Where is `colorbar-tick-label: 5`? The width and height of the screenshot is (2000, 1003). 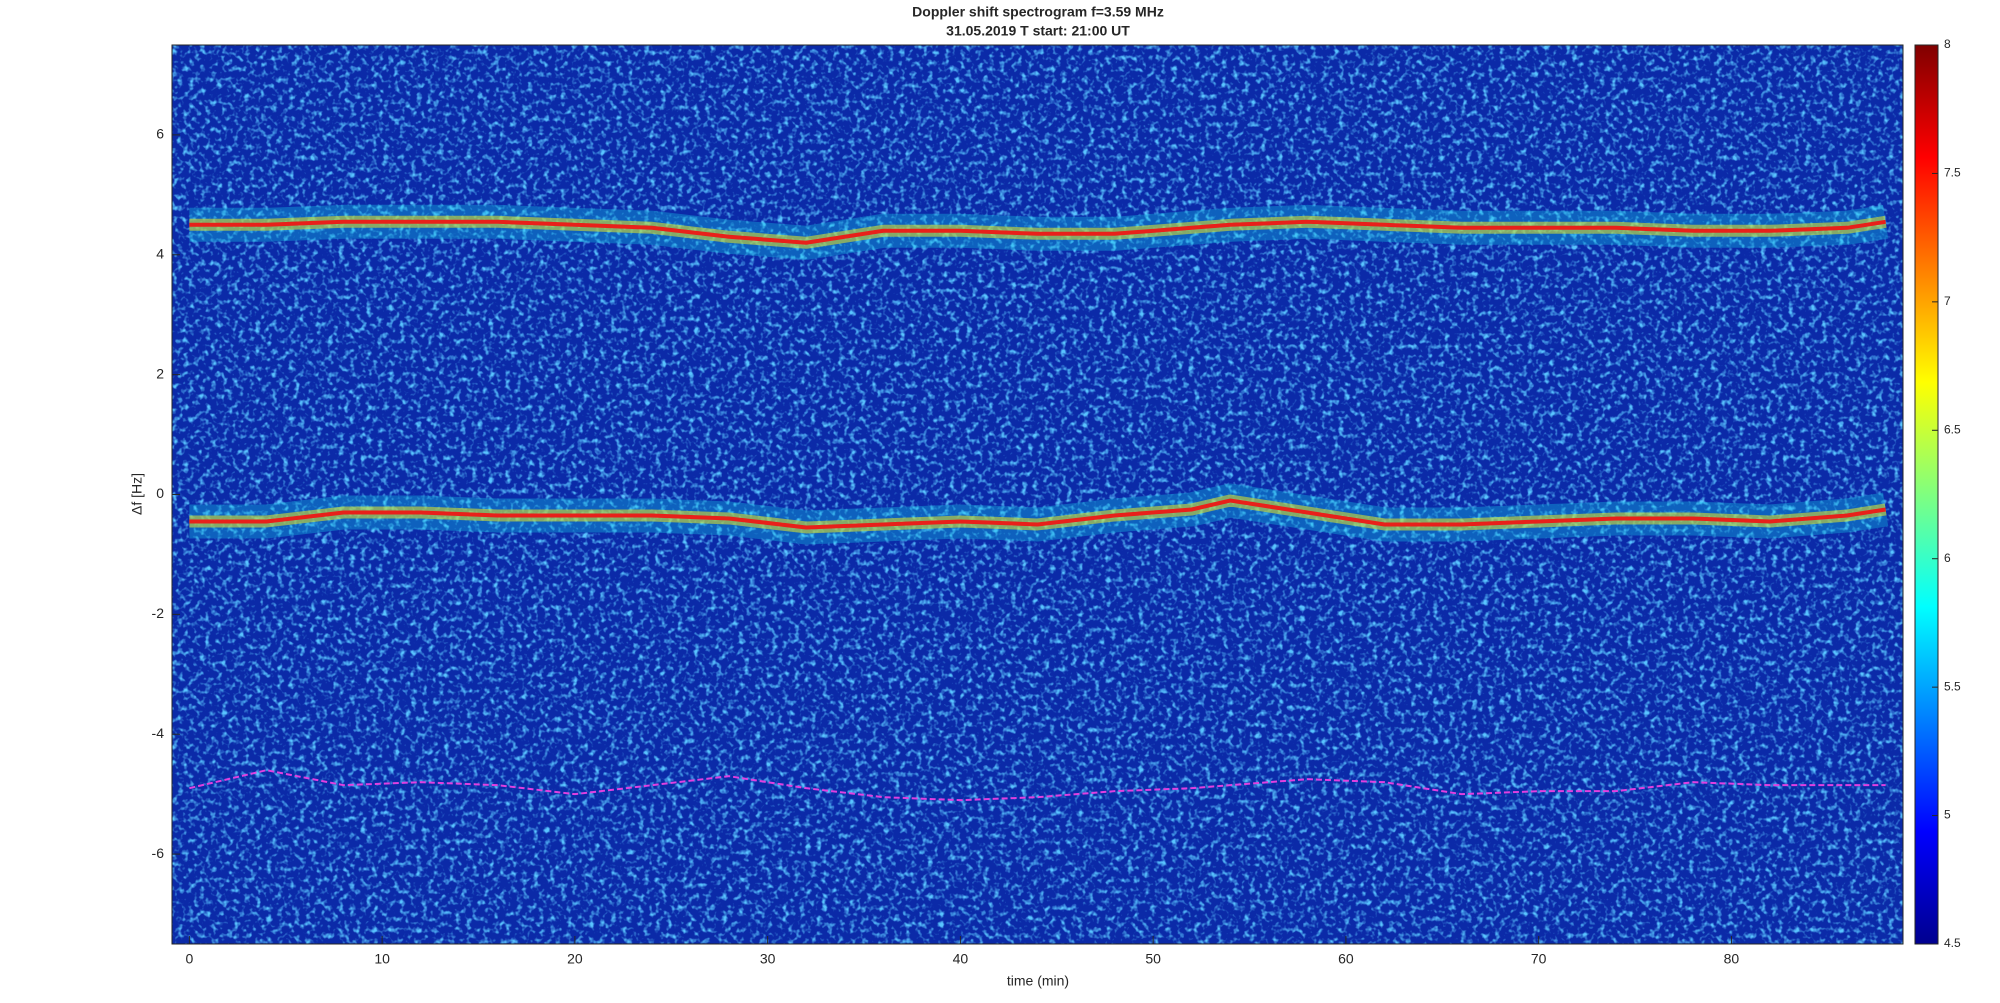
colorbar-tick-label: 5 is located at coordinates (1947, 815).